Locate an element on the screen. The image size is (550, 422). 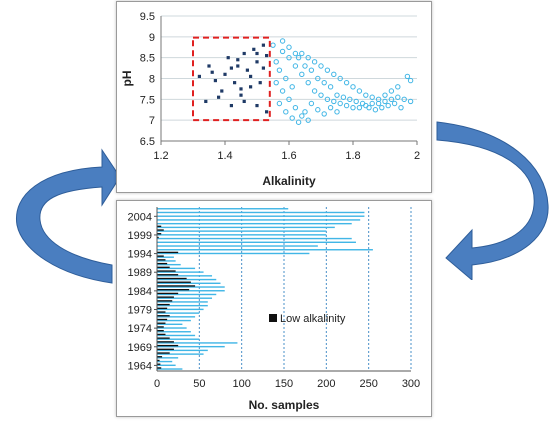
y-tick-label: 1964 is located at coordinates (140, 366).